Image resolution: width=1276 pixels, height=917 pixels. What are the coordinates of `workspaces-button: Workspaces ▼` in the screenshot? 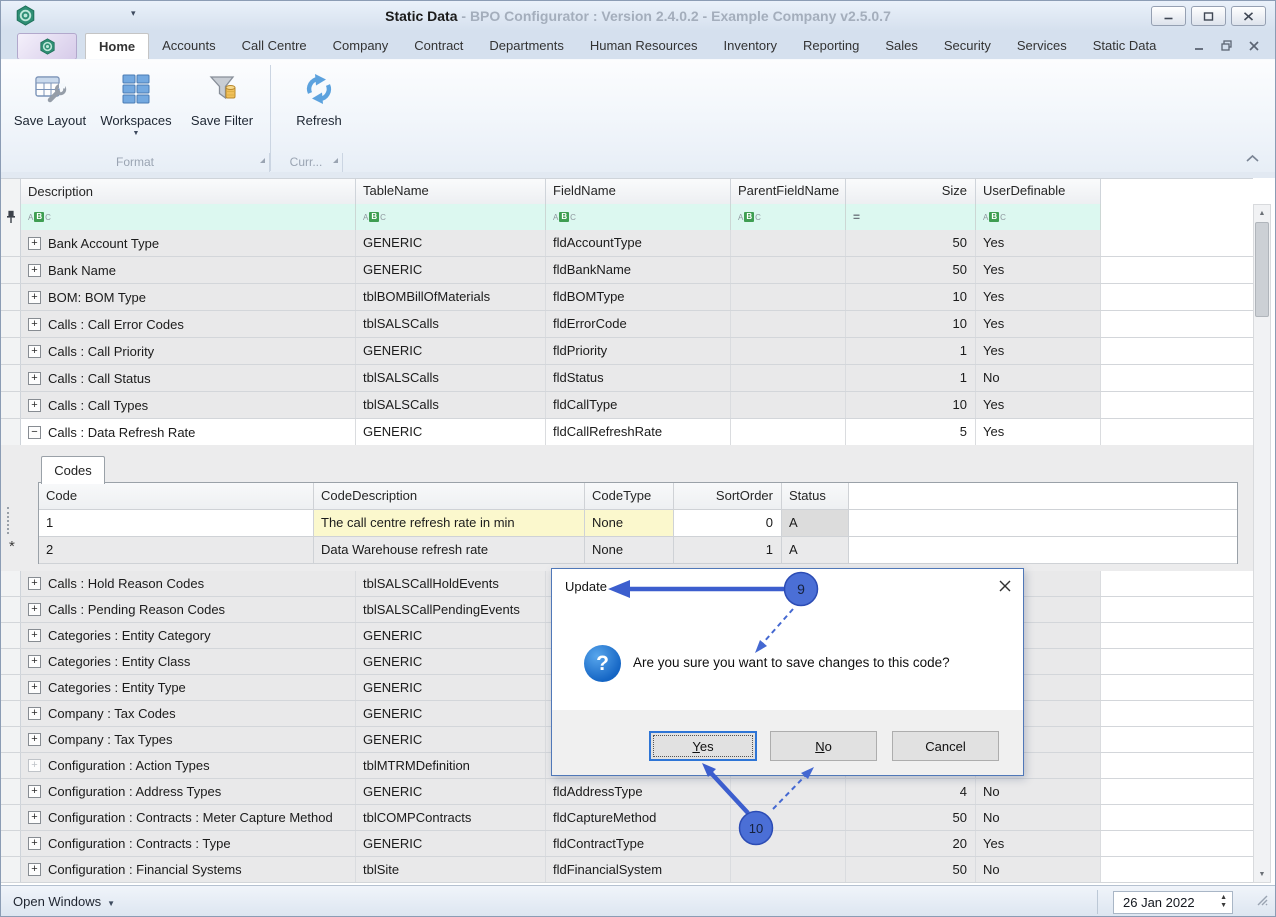 It's located at (136, 109).